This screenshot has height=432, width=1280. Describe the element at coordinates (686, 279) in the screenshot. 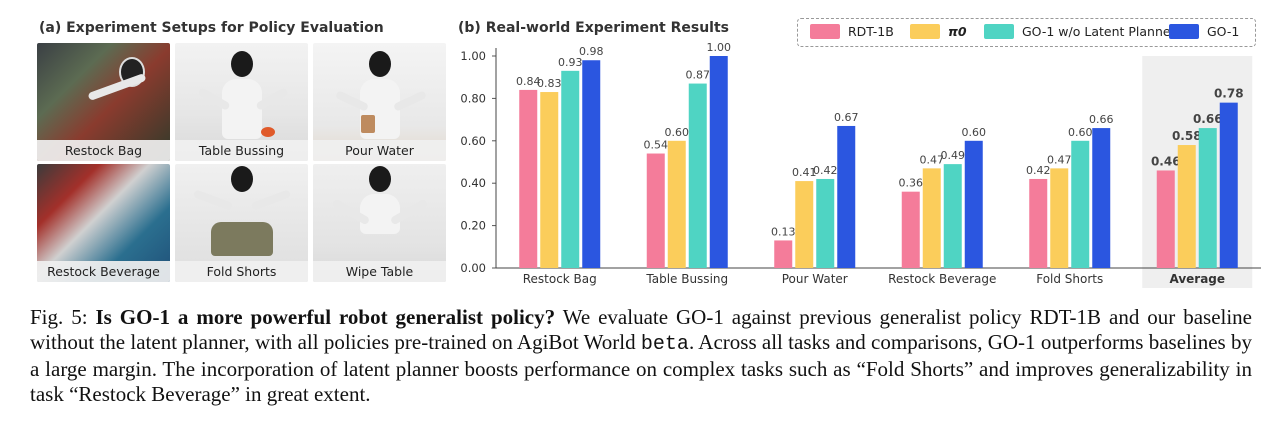

I see `x-tick-label: Table Bussing` at that location.